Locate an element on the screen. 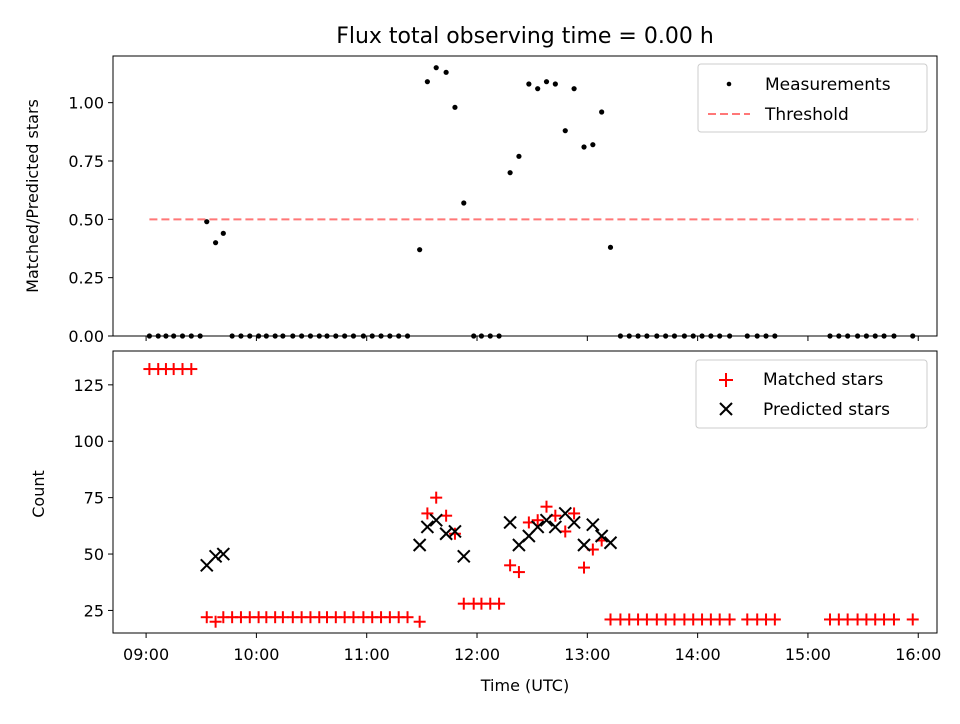 This screenshot has height=724, width=960. bottom-y-axis-label: Count is located at coordinates (38, 494).